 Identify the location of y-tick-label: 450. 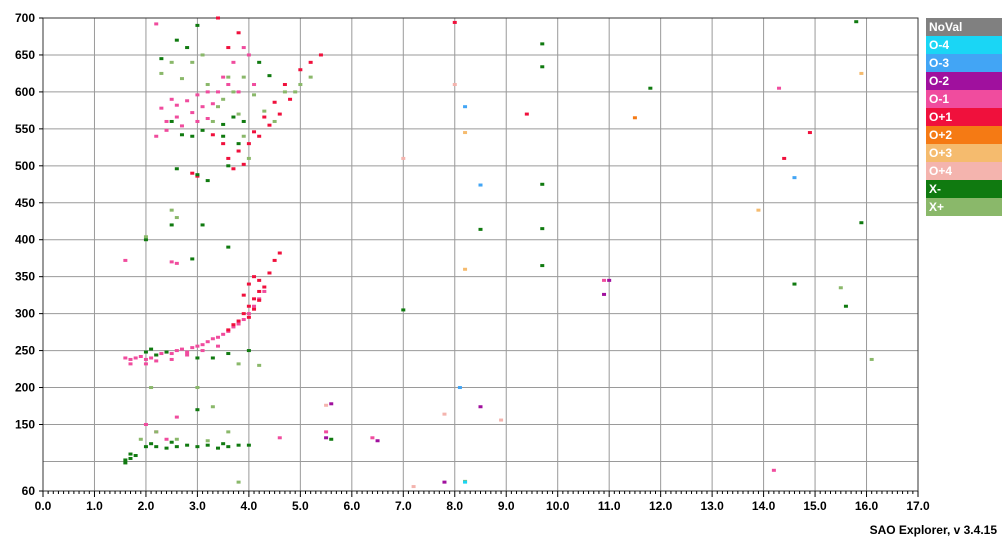
(25, 203).